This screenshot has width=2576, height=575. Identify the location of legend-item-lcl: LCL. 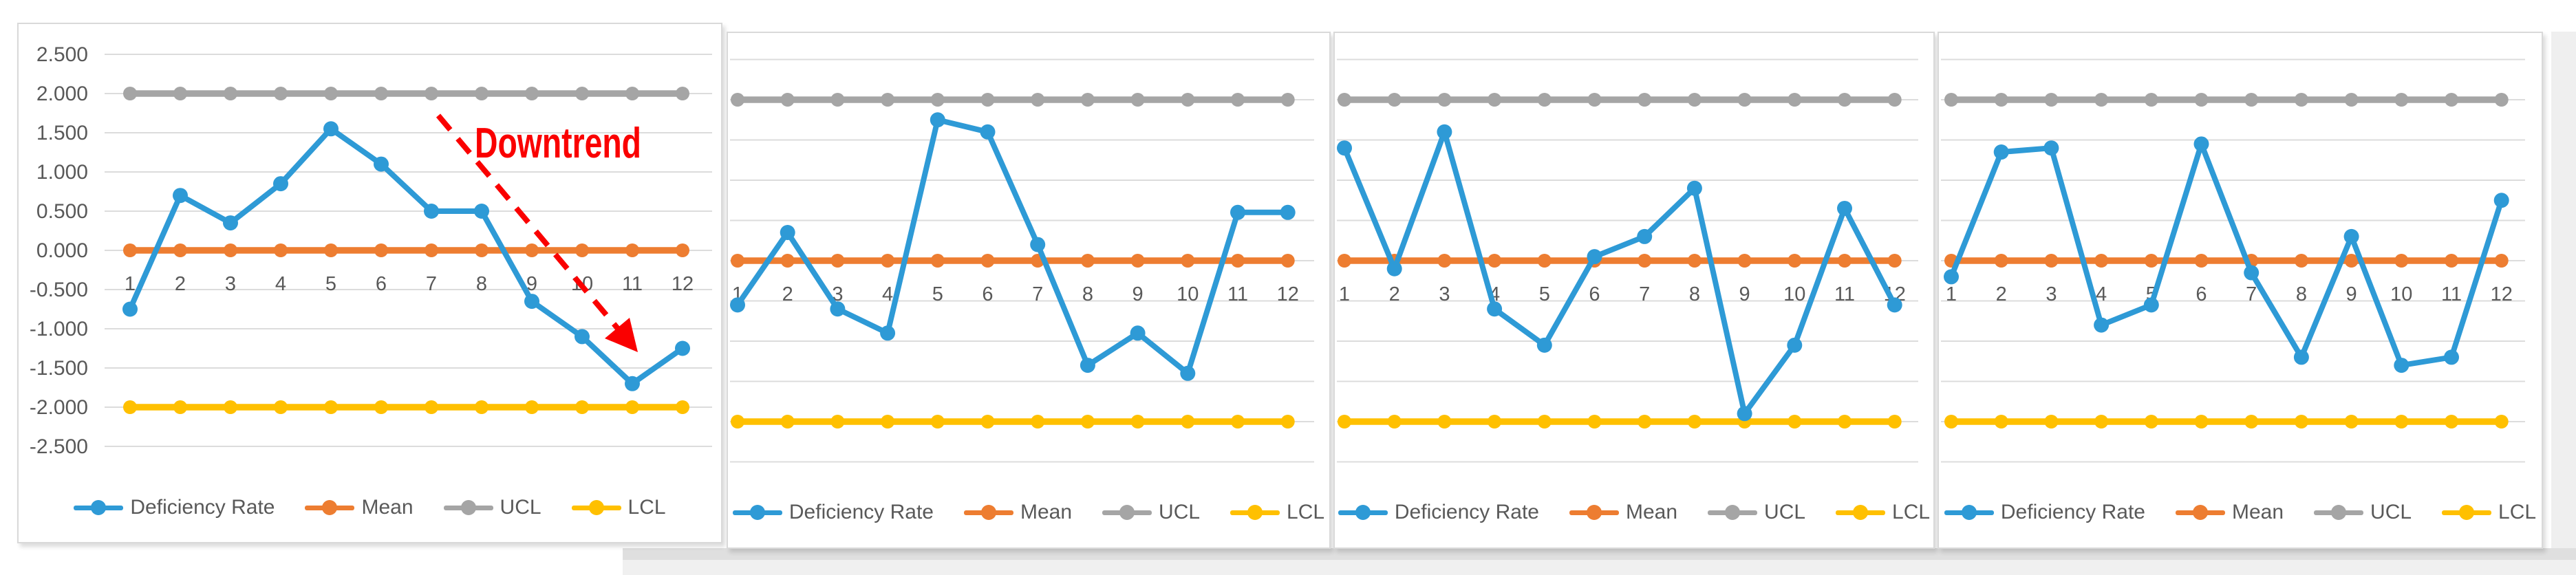
(2489, 512).